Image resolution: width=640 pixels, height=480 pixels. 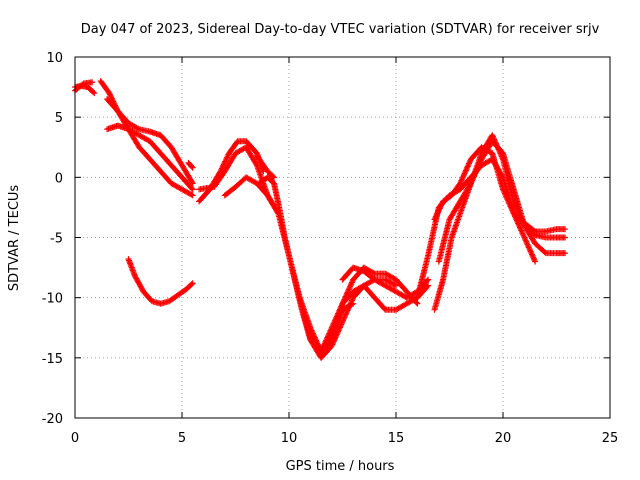 What do you see at coordinates (340, 466) in the screenshot?
I see `x-axis-label: GPS time / hours` at bounding box center [340, 466].